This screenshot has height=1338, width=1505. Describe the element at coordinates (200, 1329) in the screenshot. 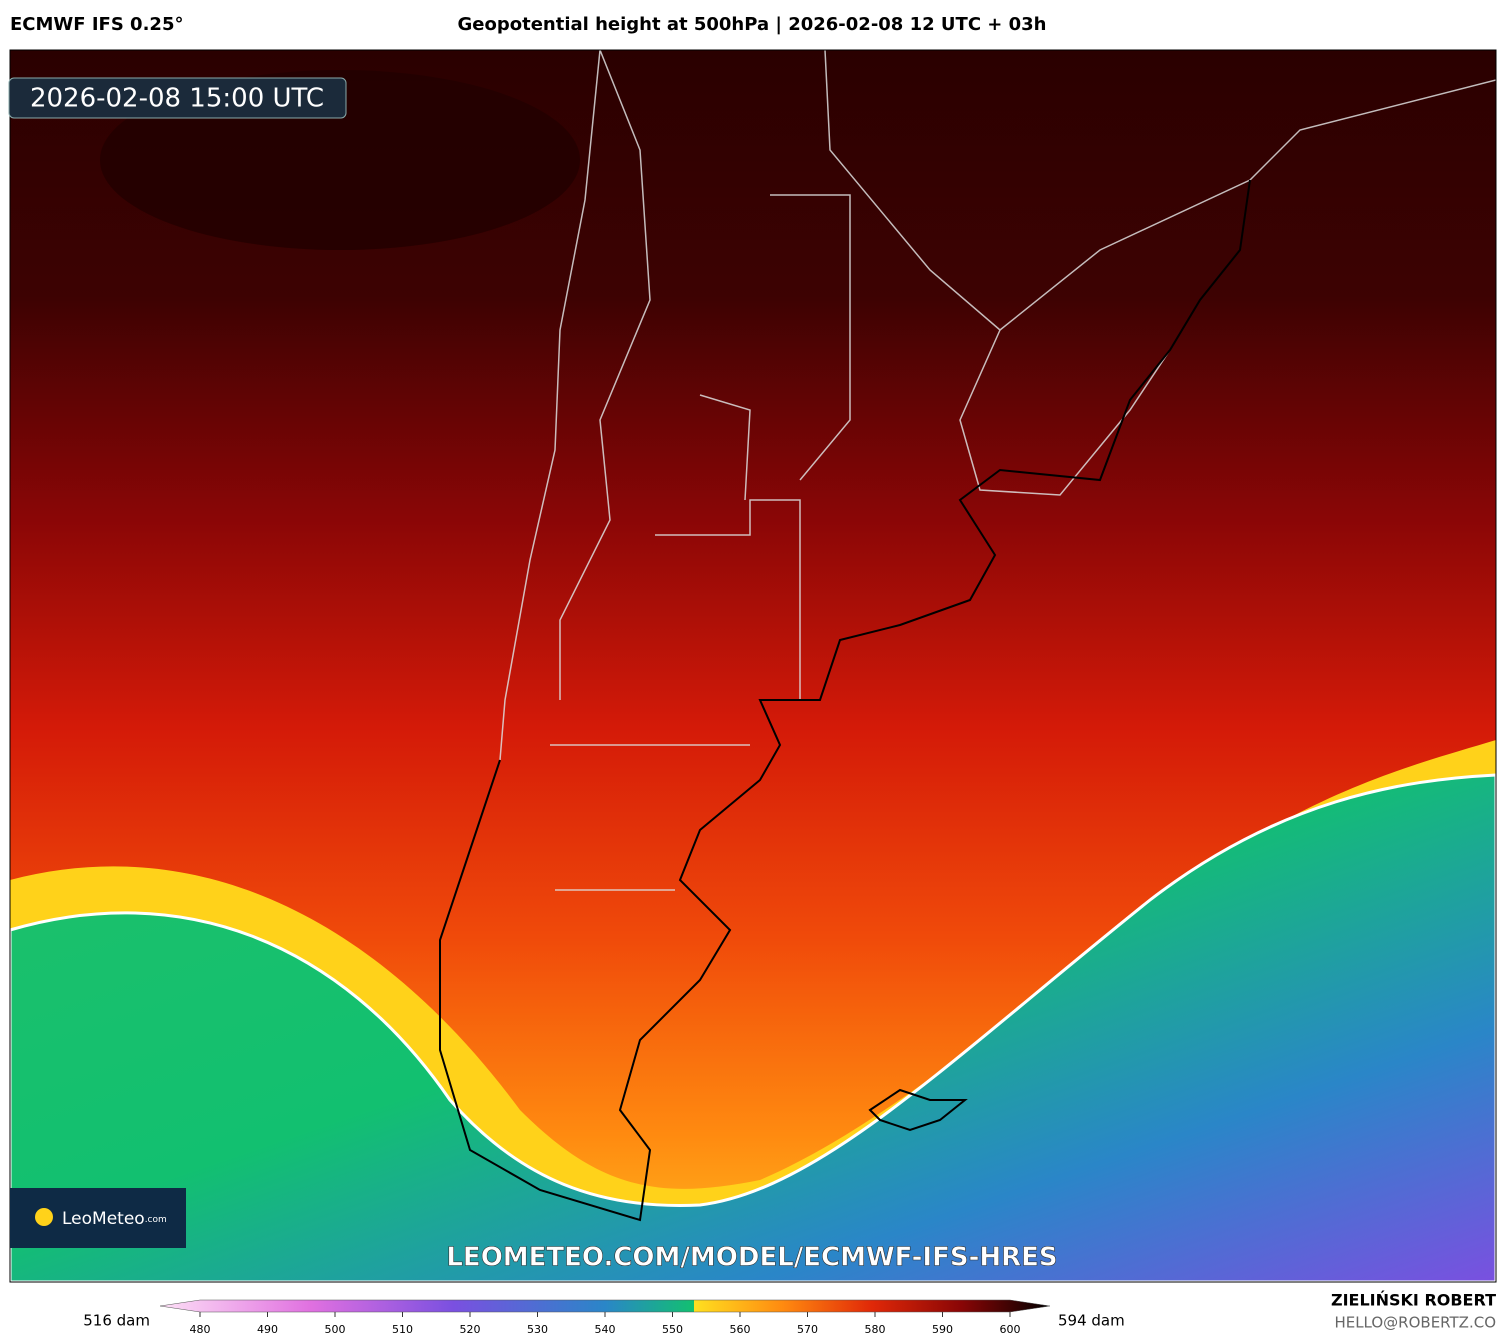

I see `colorbar-tick-label: 480` at that location.